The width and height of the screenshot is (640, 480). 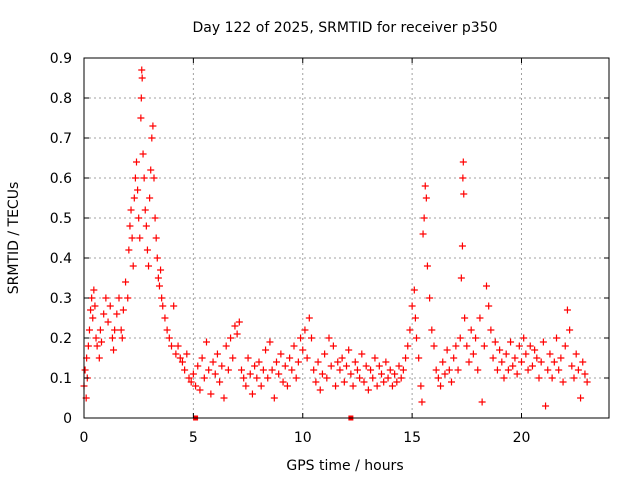 What do you see at coordinates (61, 299) in the screenshot?
I see `y-tick-label: 0.3` at bounding box center [61, 299].